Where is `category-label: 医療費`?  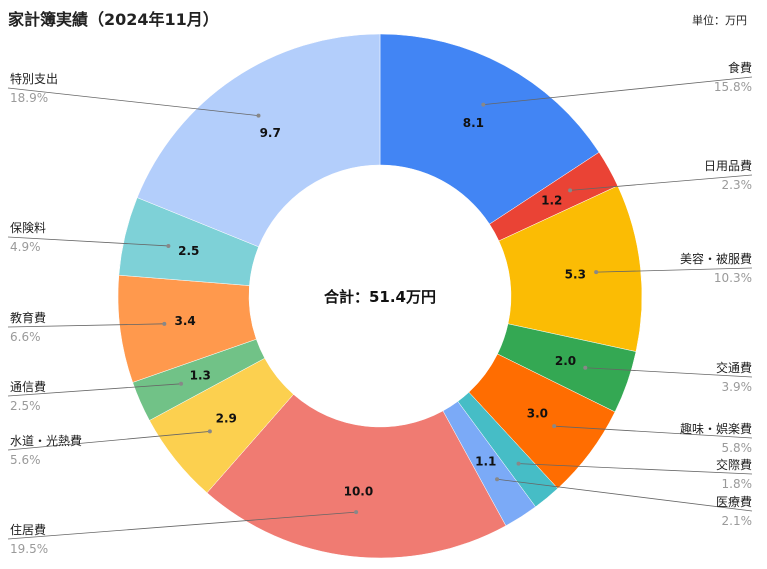 category-label: 医療費 is located at coordinates (734, 501).